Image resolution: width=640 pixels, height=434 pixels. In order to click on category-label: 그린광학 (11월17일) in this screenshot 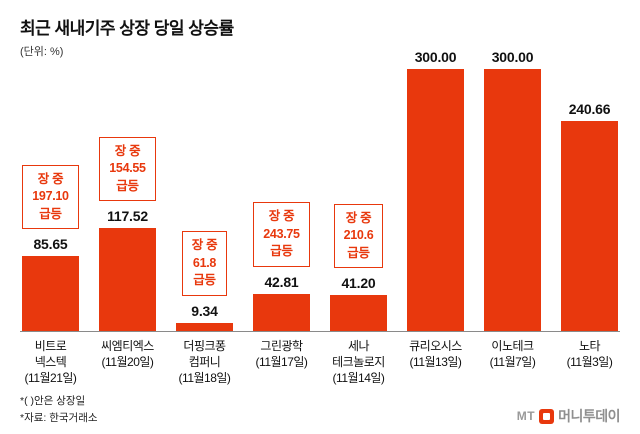, I will do `click(281, 354)`.